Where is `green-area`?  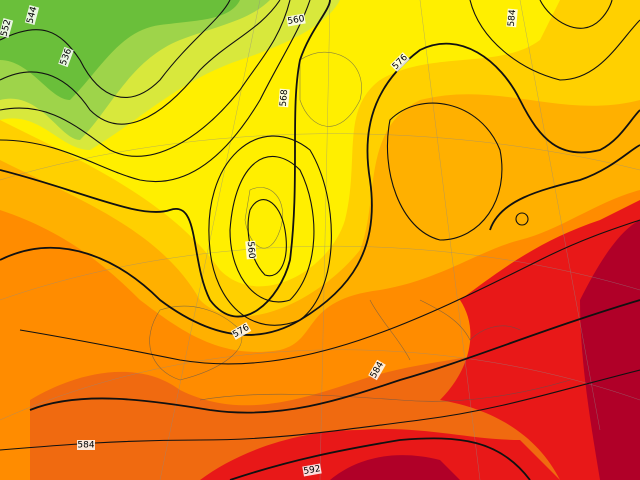
green-area is located at coordinates (120, 50).